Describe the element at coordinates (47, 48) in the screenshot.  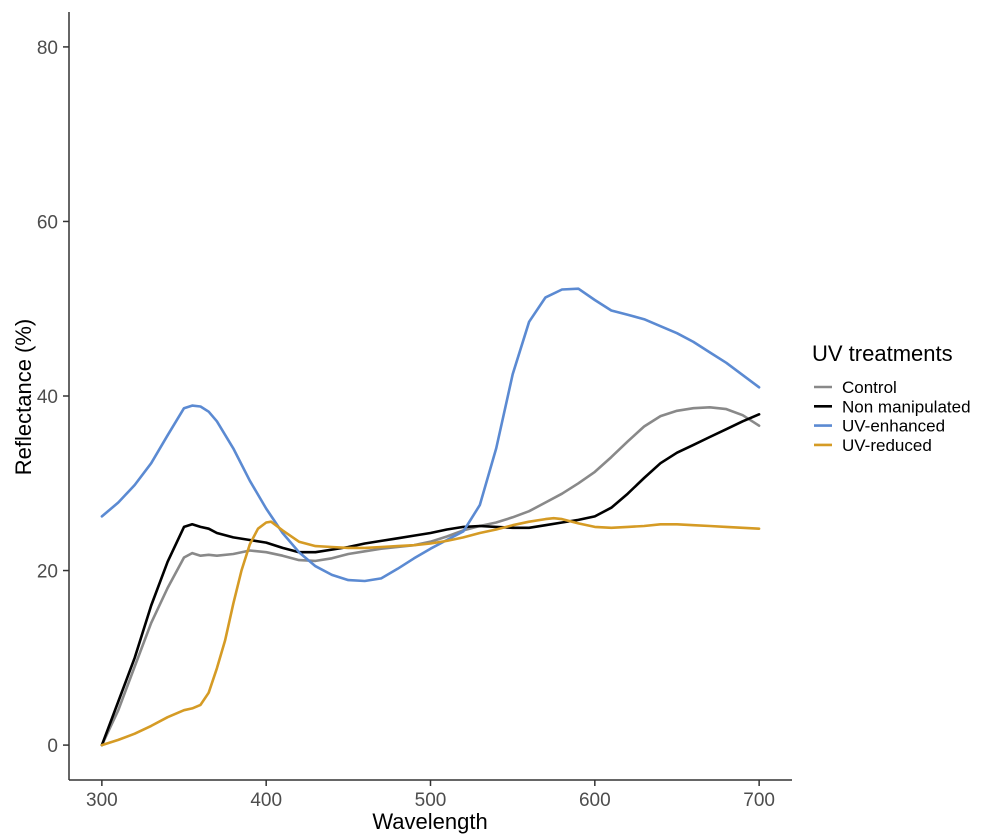
I see `y-tick-label: 80` at that location.